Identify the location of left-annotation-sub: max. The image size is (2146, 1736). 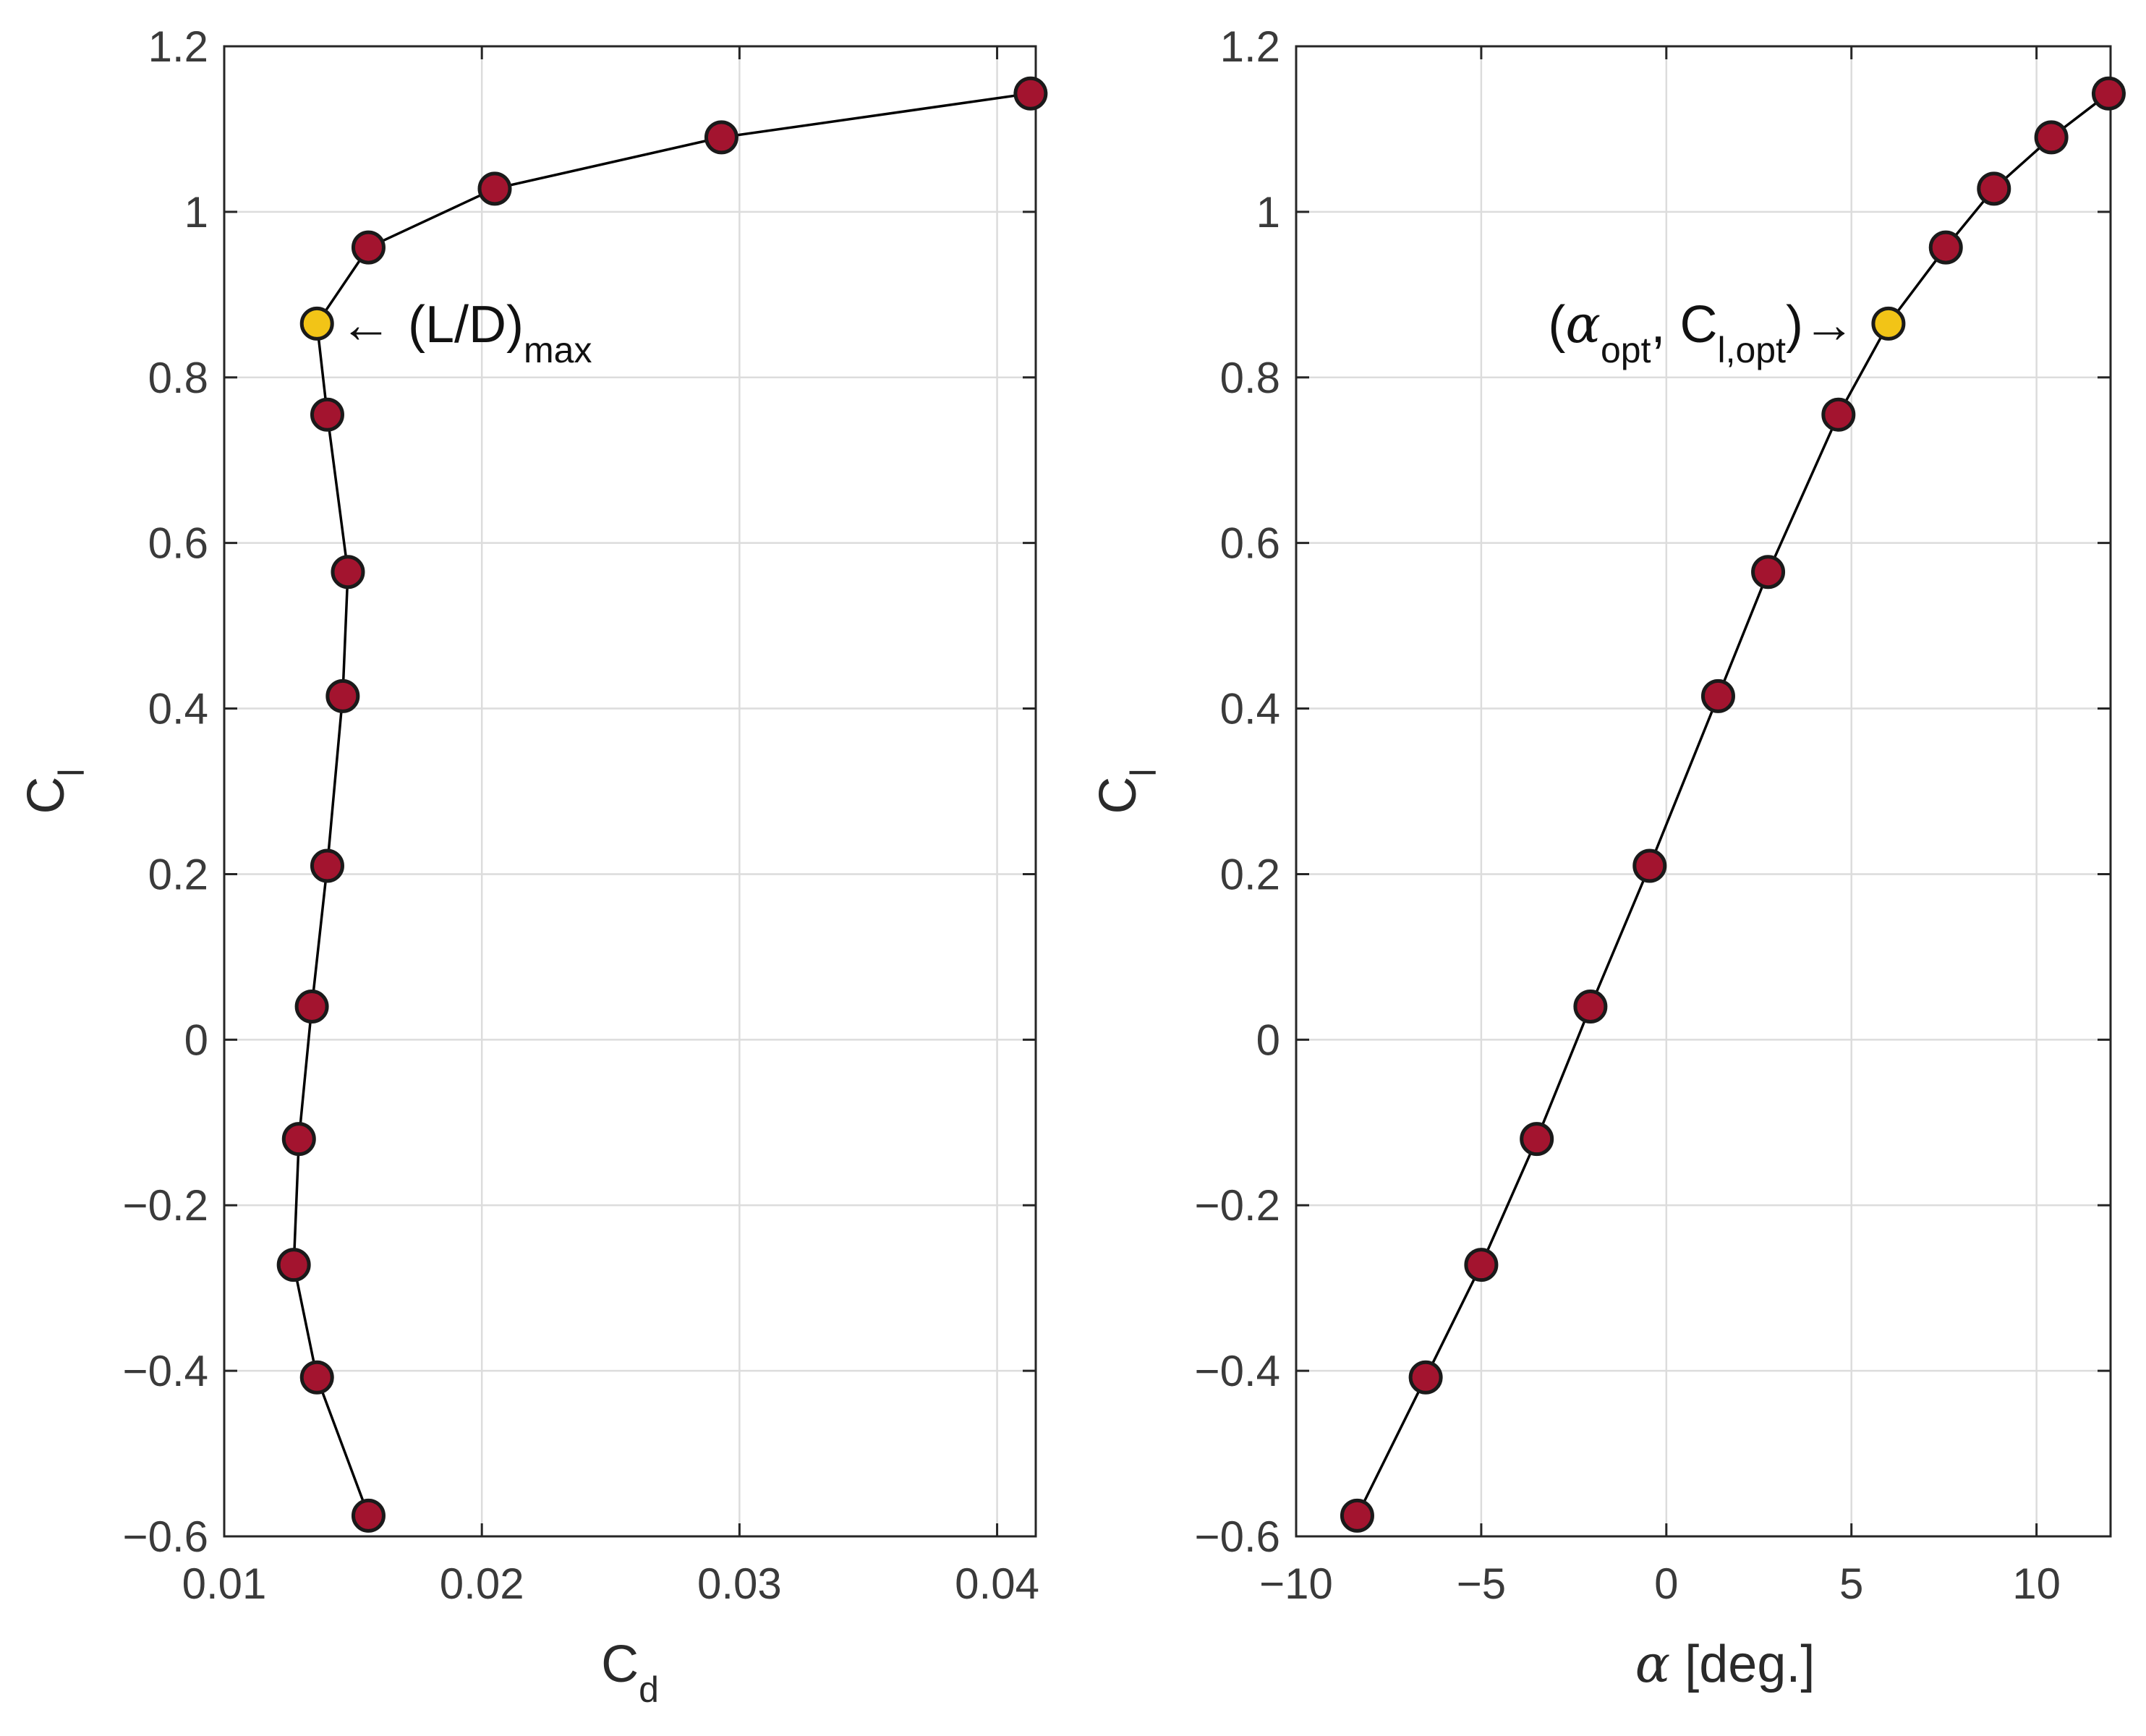
(558, 350).